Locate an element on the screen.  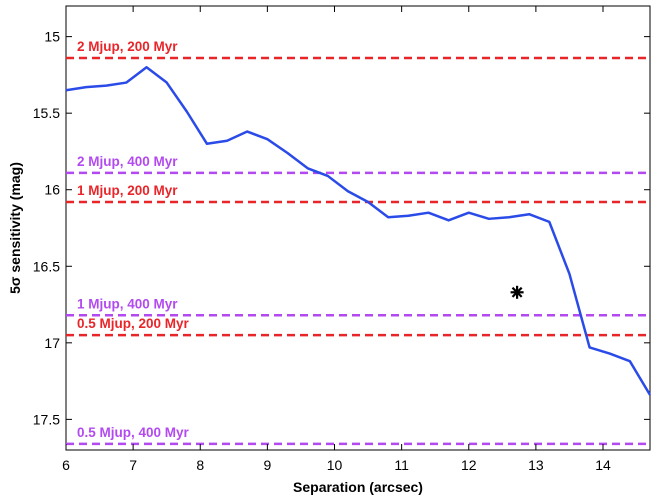
marker-group is located at coordinates (517, 292).